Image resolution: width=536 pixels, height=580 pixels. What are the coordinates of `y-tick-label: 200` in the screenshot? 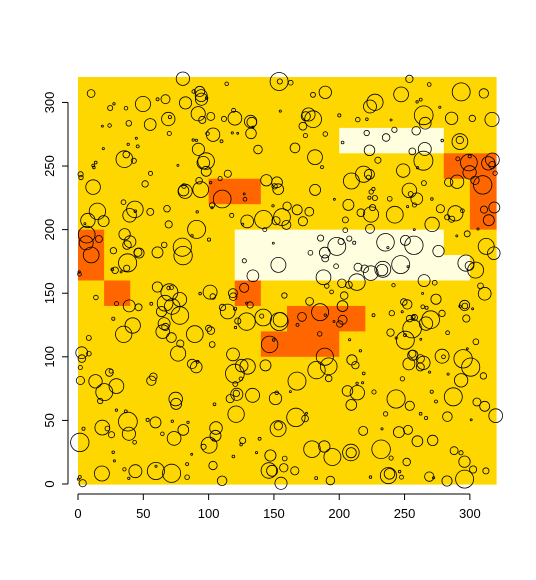 It's located at (49, 230).